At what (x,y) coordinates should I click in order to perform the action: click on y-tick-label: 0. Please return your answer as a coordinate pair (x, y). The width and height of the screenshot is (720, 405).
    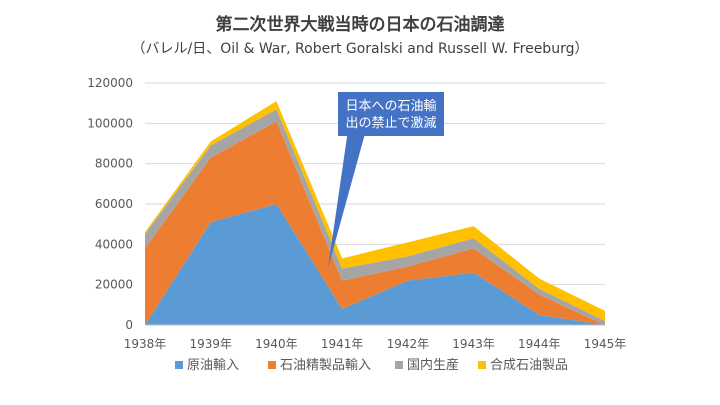
    Looking at the image, I should click on (129, 325).